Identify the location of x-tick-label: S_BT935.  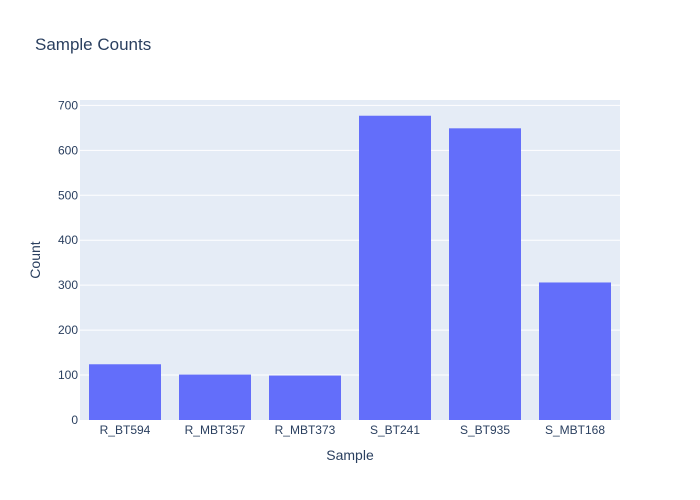
(485, 430).